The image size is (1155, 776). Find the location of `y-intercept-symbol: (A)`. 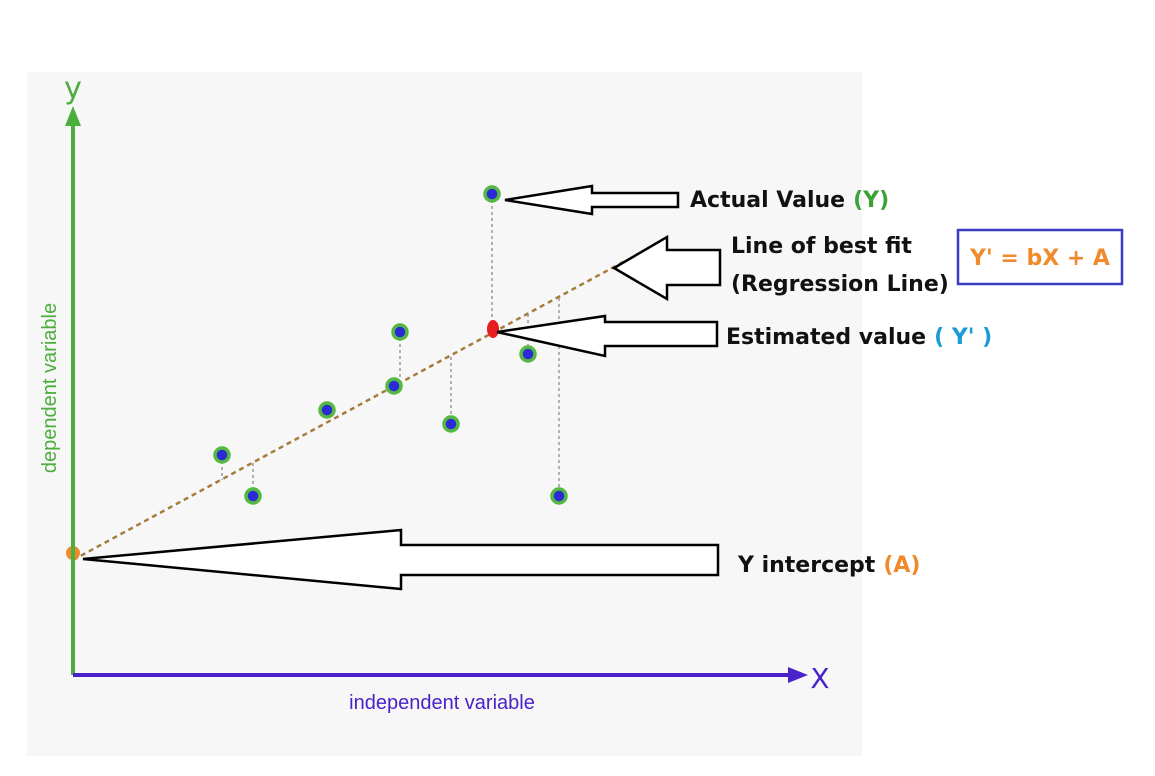

y-intercept-symbol: (A) is located at coordinates (901, 565).